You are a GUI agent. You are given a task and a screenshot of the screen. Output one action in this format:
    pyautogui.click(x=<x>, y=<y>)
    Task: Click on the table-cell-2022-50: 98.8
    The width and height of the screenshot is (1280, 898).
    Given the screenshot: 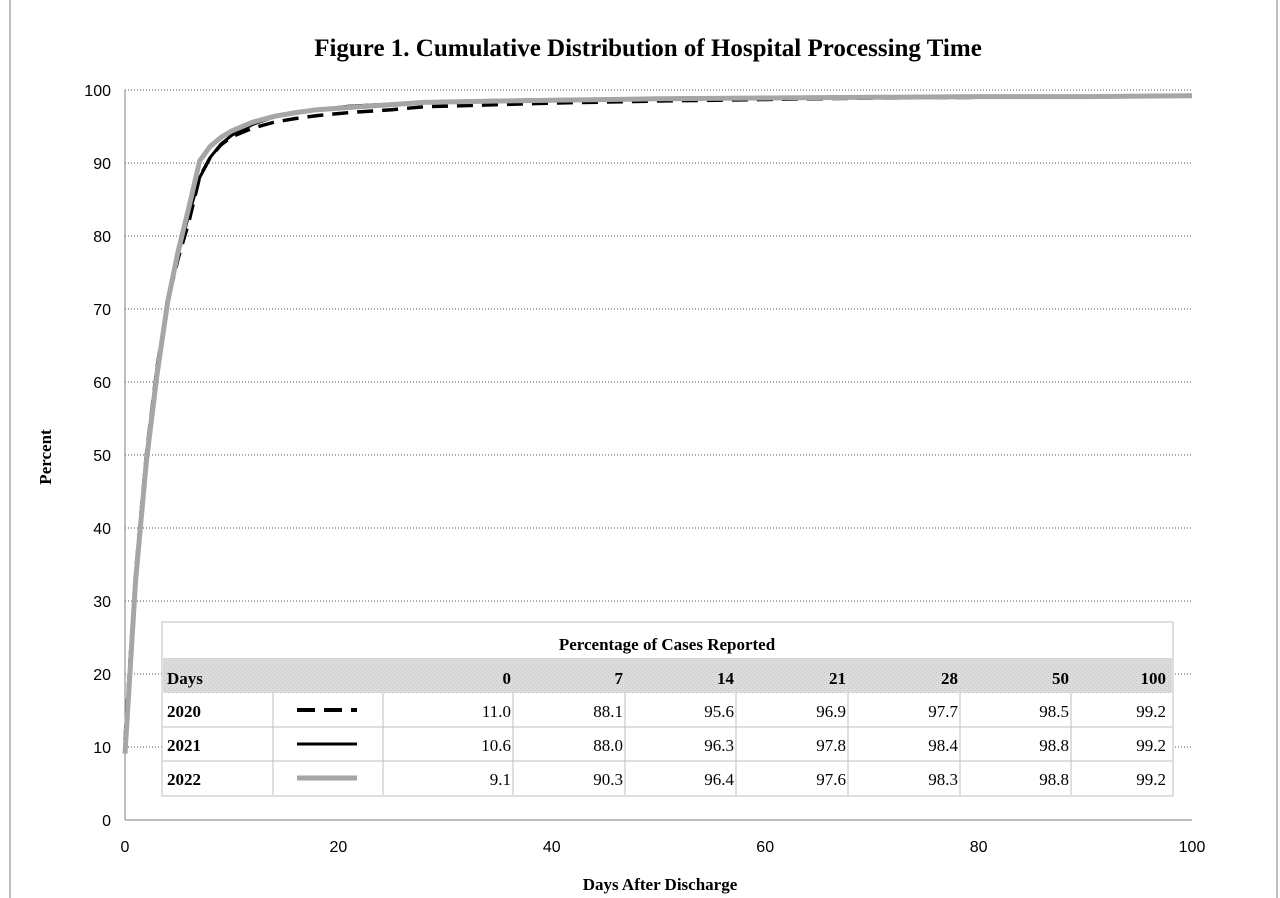 What is the action you would take?
    pyautogui.click(x=1054, y=779)
    